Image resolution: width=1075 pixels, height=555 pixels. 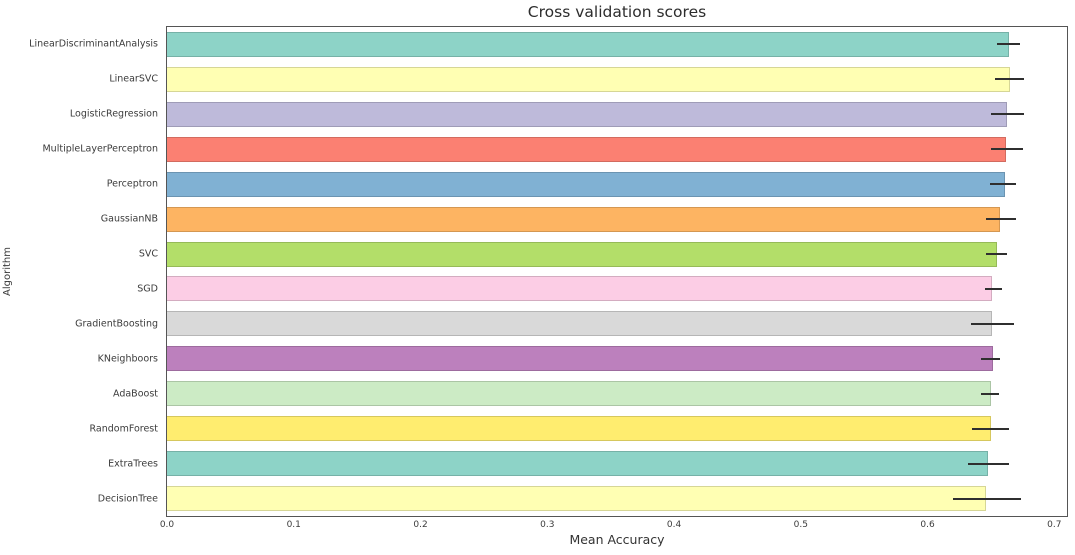 What do you see at coordinates (587, 149) in the screenshot?
I see `bar-MultipleLayerPerceptron` at bounding box center [587, 149].